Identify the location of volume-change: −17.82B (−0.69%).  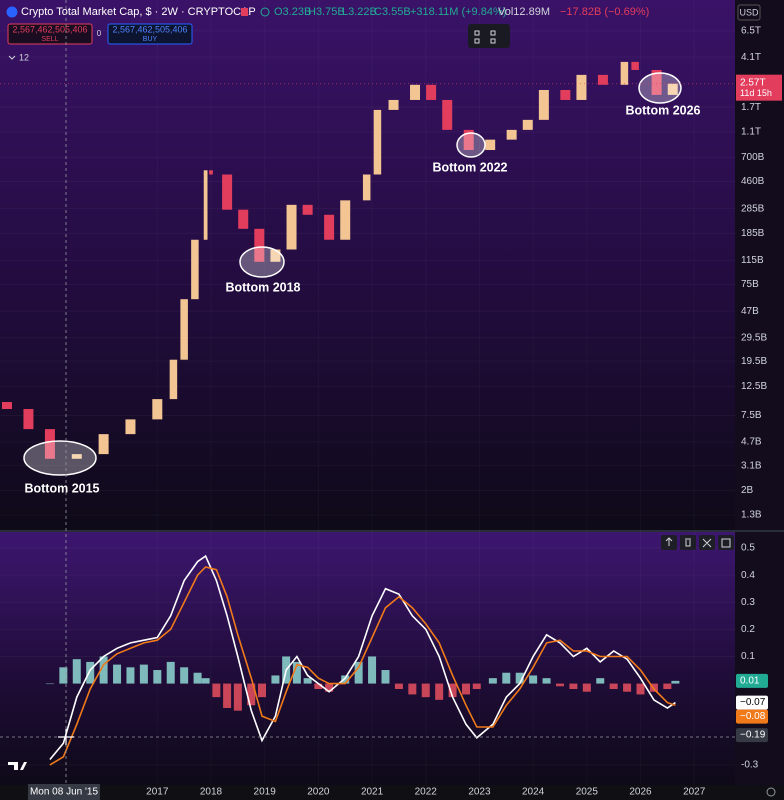
(604, 12).